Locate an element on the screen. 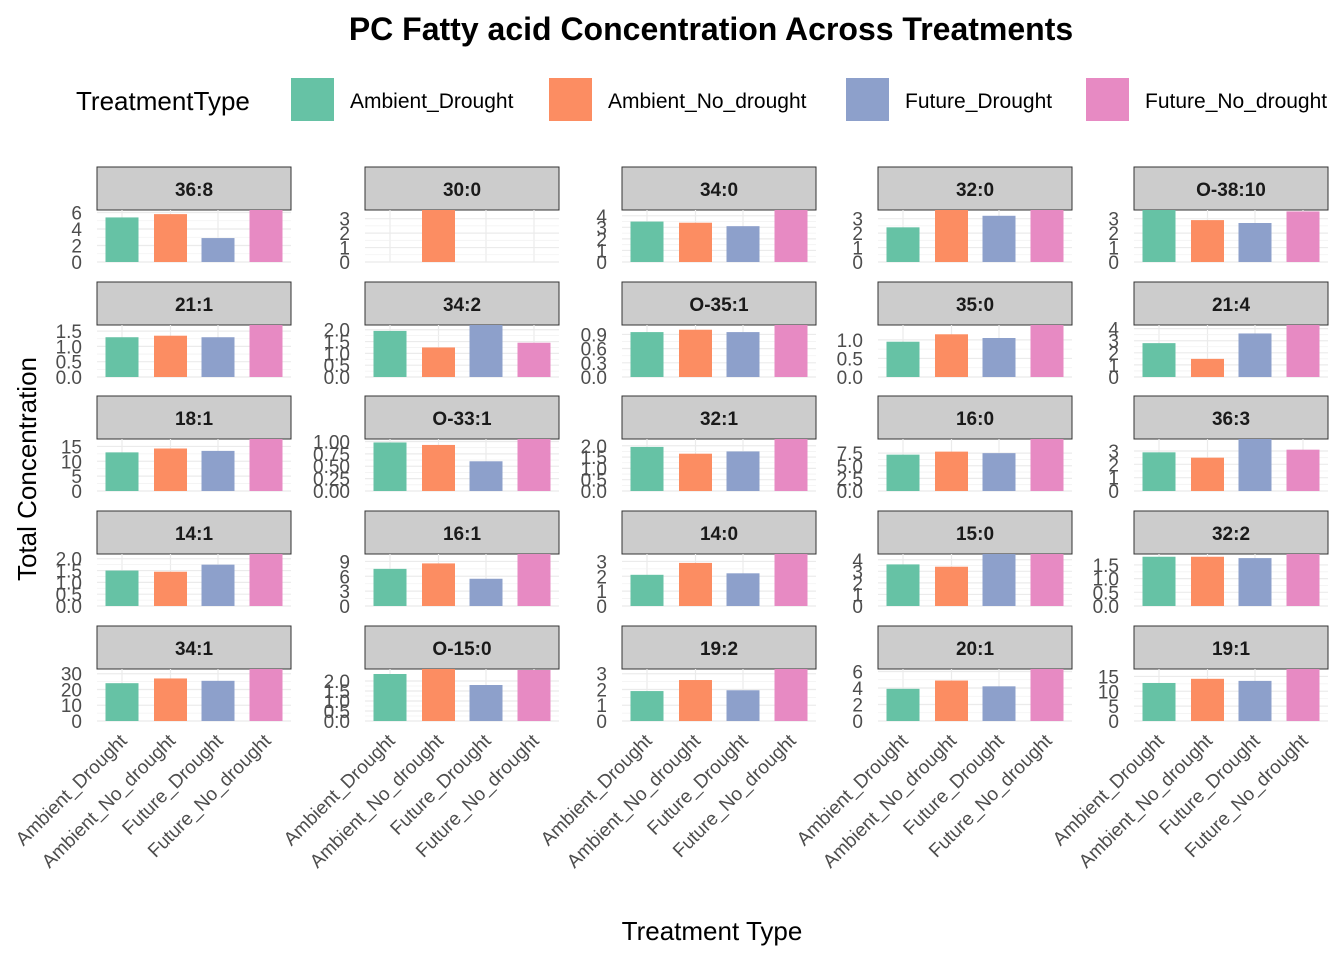 Image resolution: width=1344 pixels, height=960 pixels. facet-strip-label: O-15:0 is located at coordinates (461, 649).